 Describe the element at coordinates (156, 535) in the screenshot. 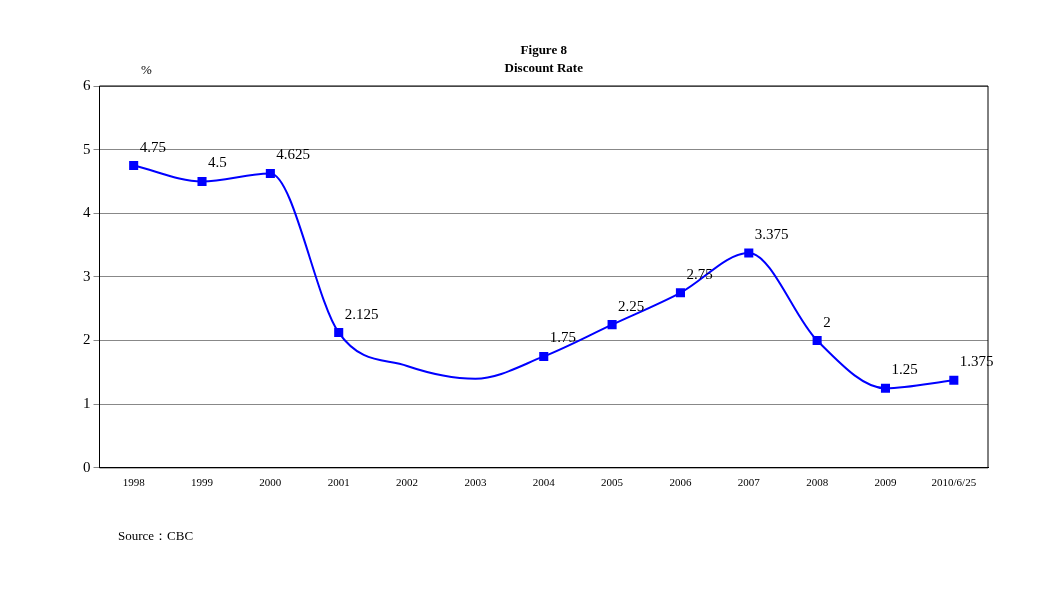

I see `source-note: Source：CBC` at that location.